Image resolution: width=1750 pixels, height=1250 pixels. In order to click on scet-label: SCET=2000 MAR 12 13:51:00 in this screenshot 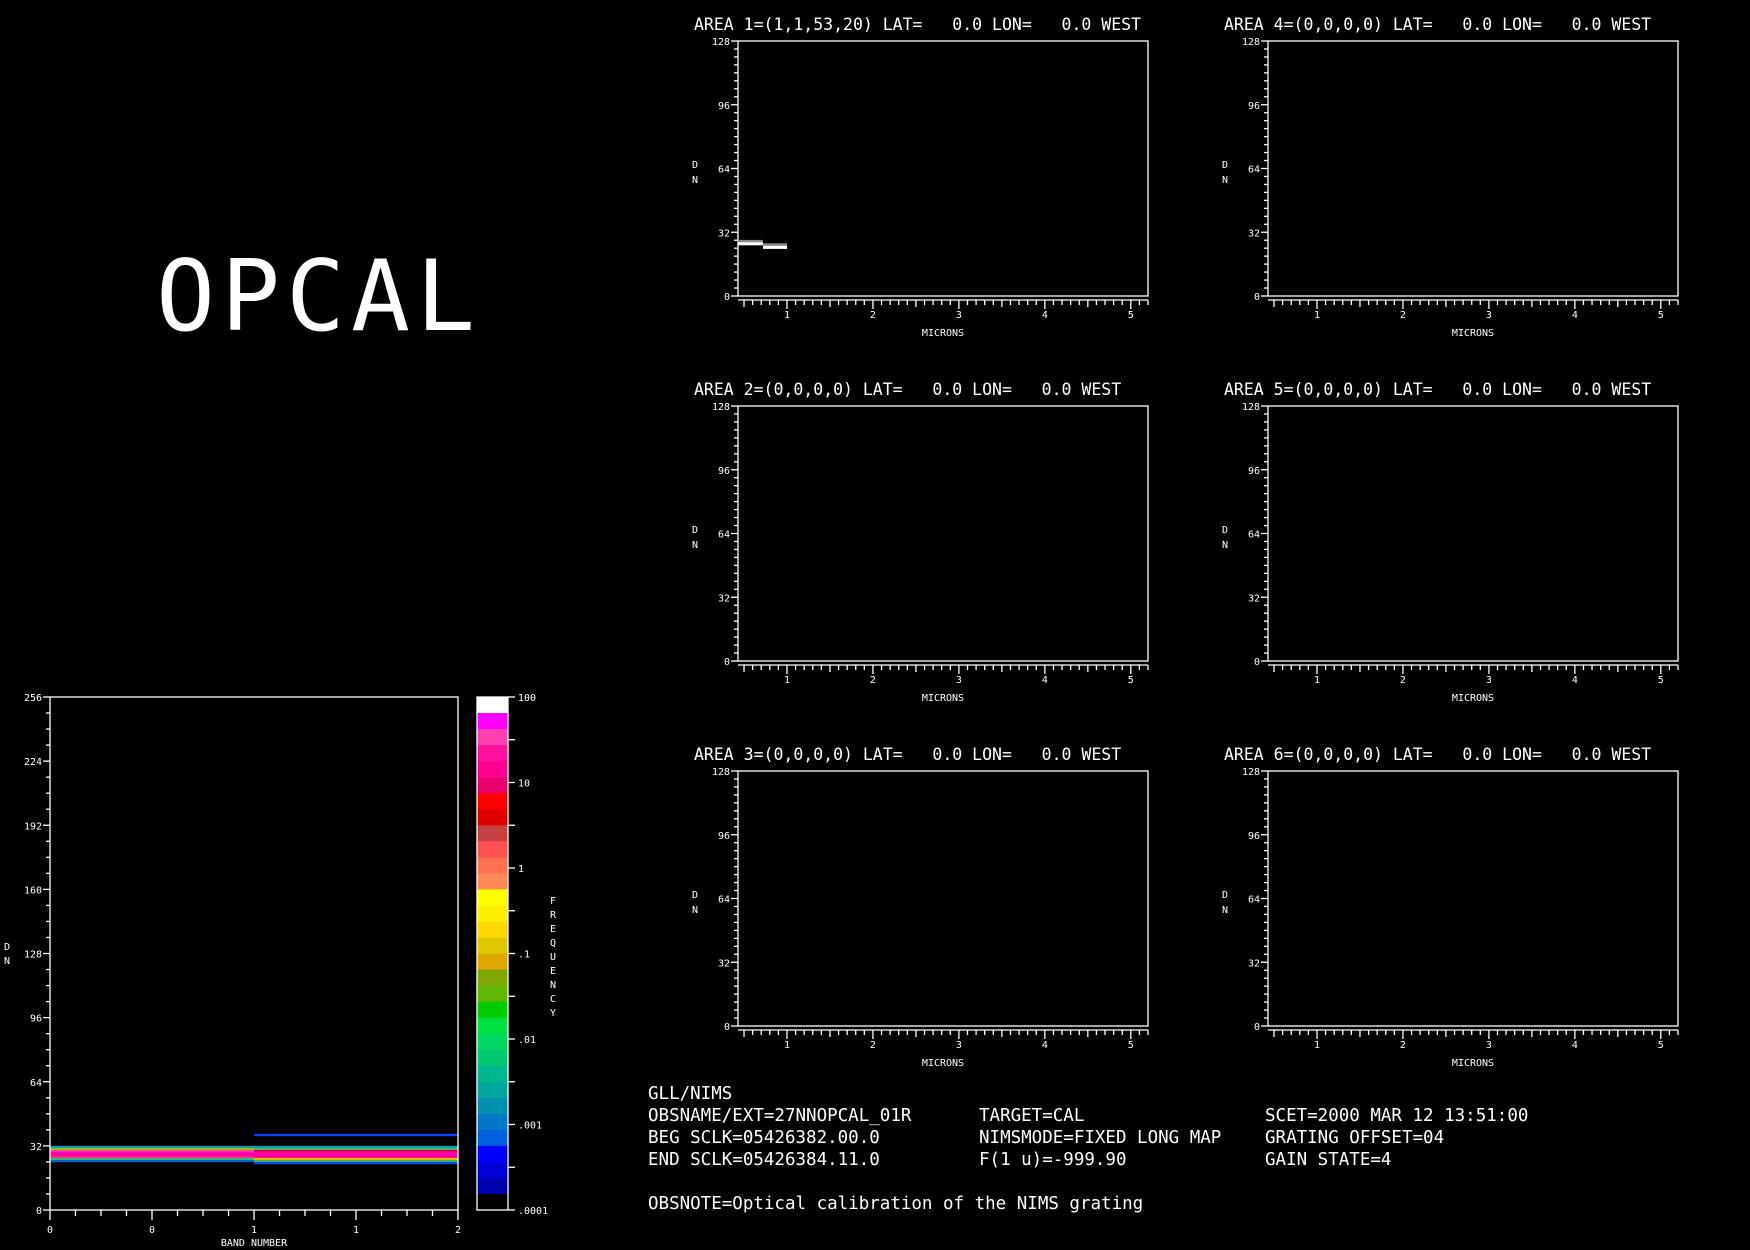, I will do `click(1397, 1116)`.